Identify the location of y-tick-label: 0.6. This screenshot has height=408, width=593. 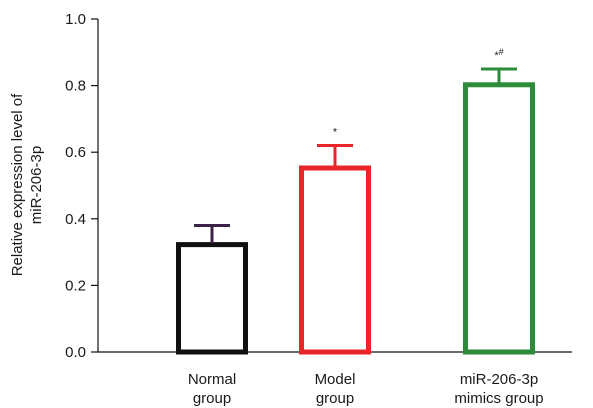
(75, 152).